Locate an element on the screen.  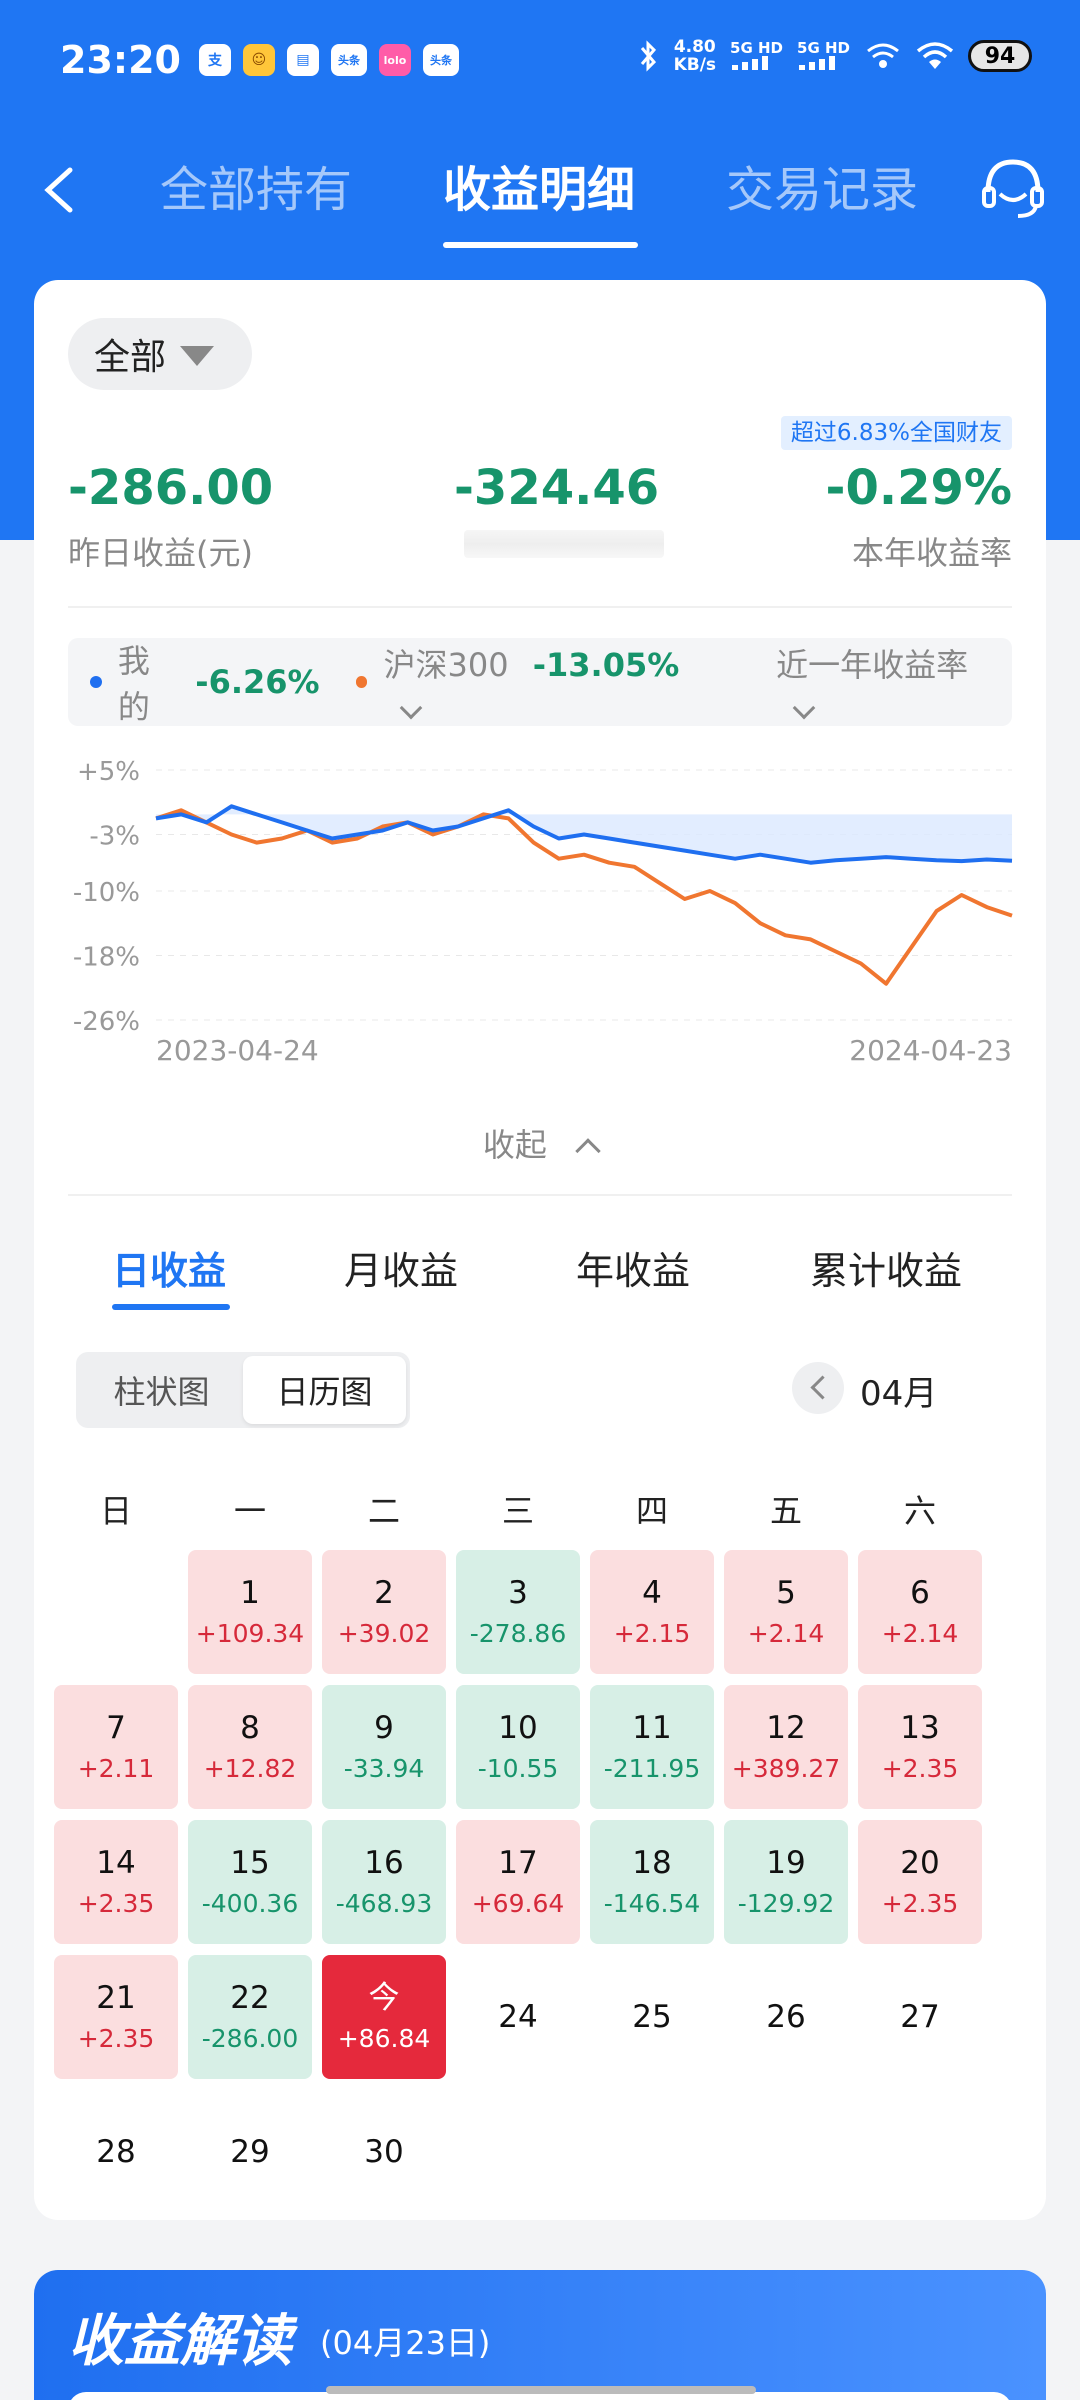
calendar-day: 16 -468.93 is located at coordinates (384, 1882).